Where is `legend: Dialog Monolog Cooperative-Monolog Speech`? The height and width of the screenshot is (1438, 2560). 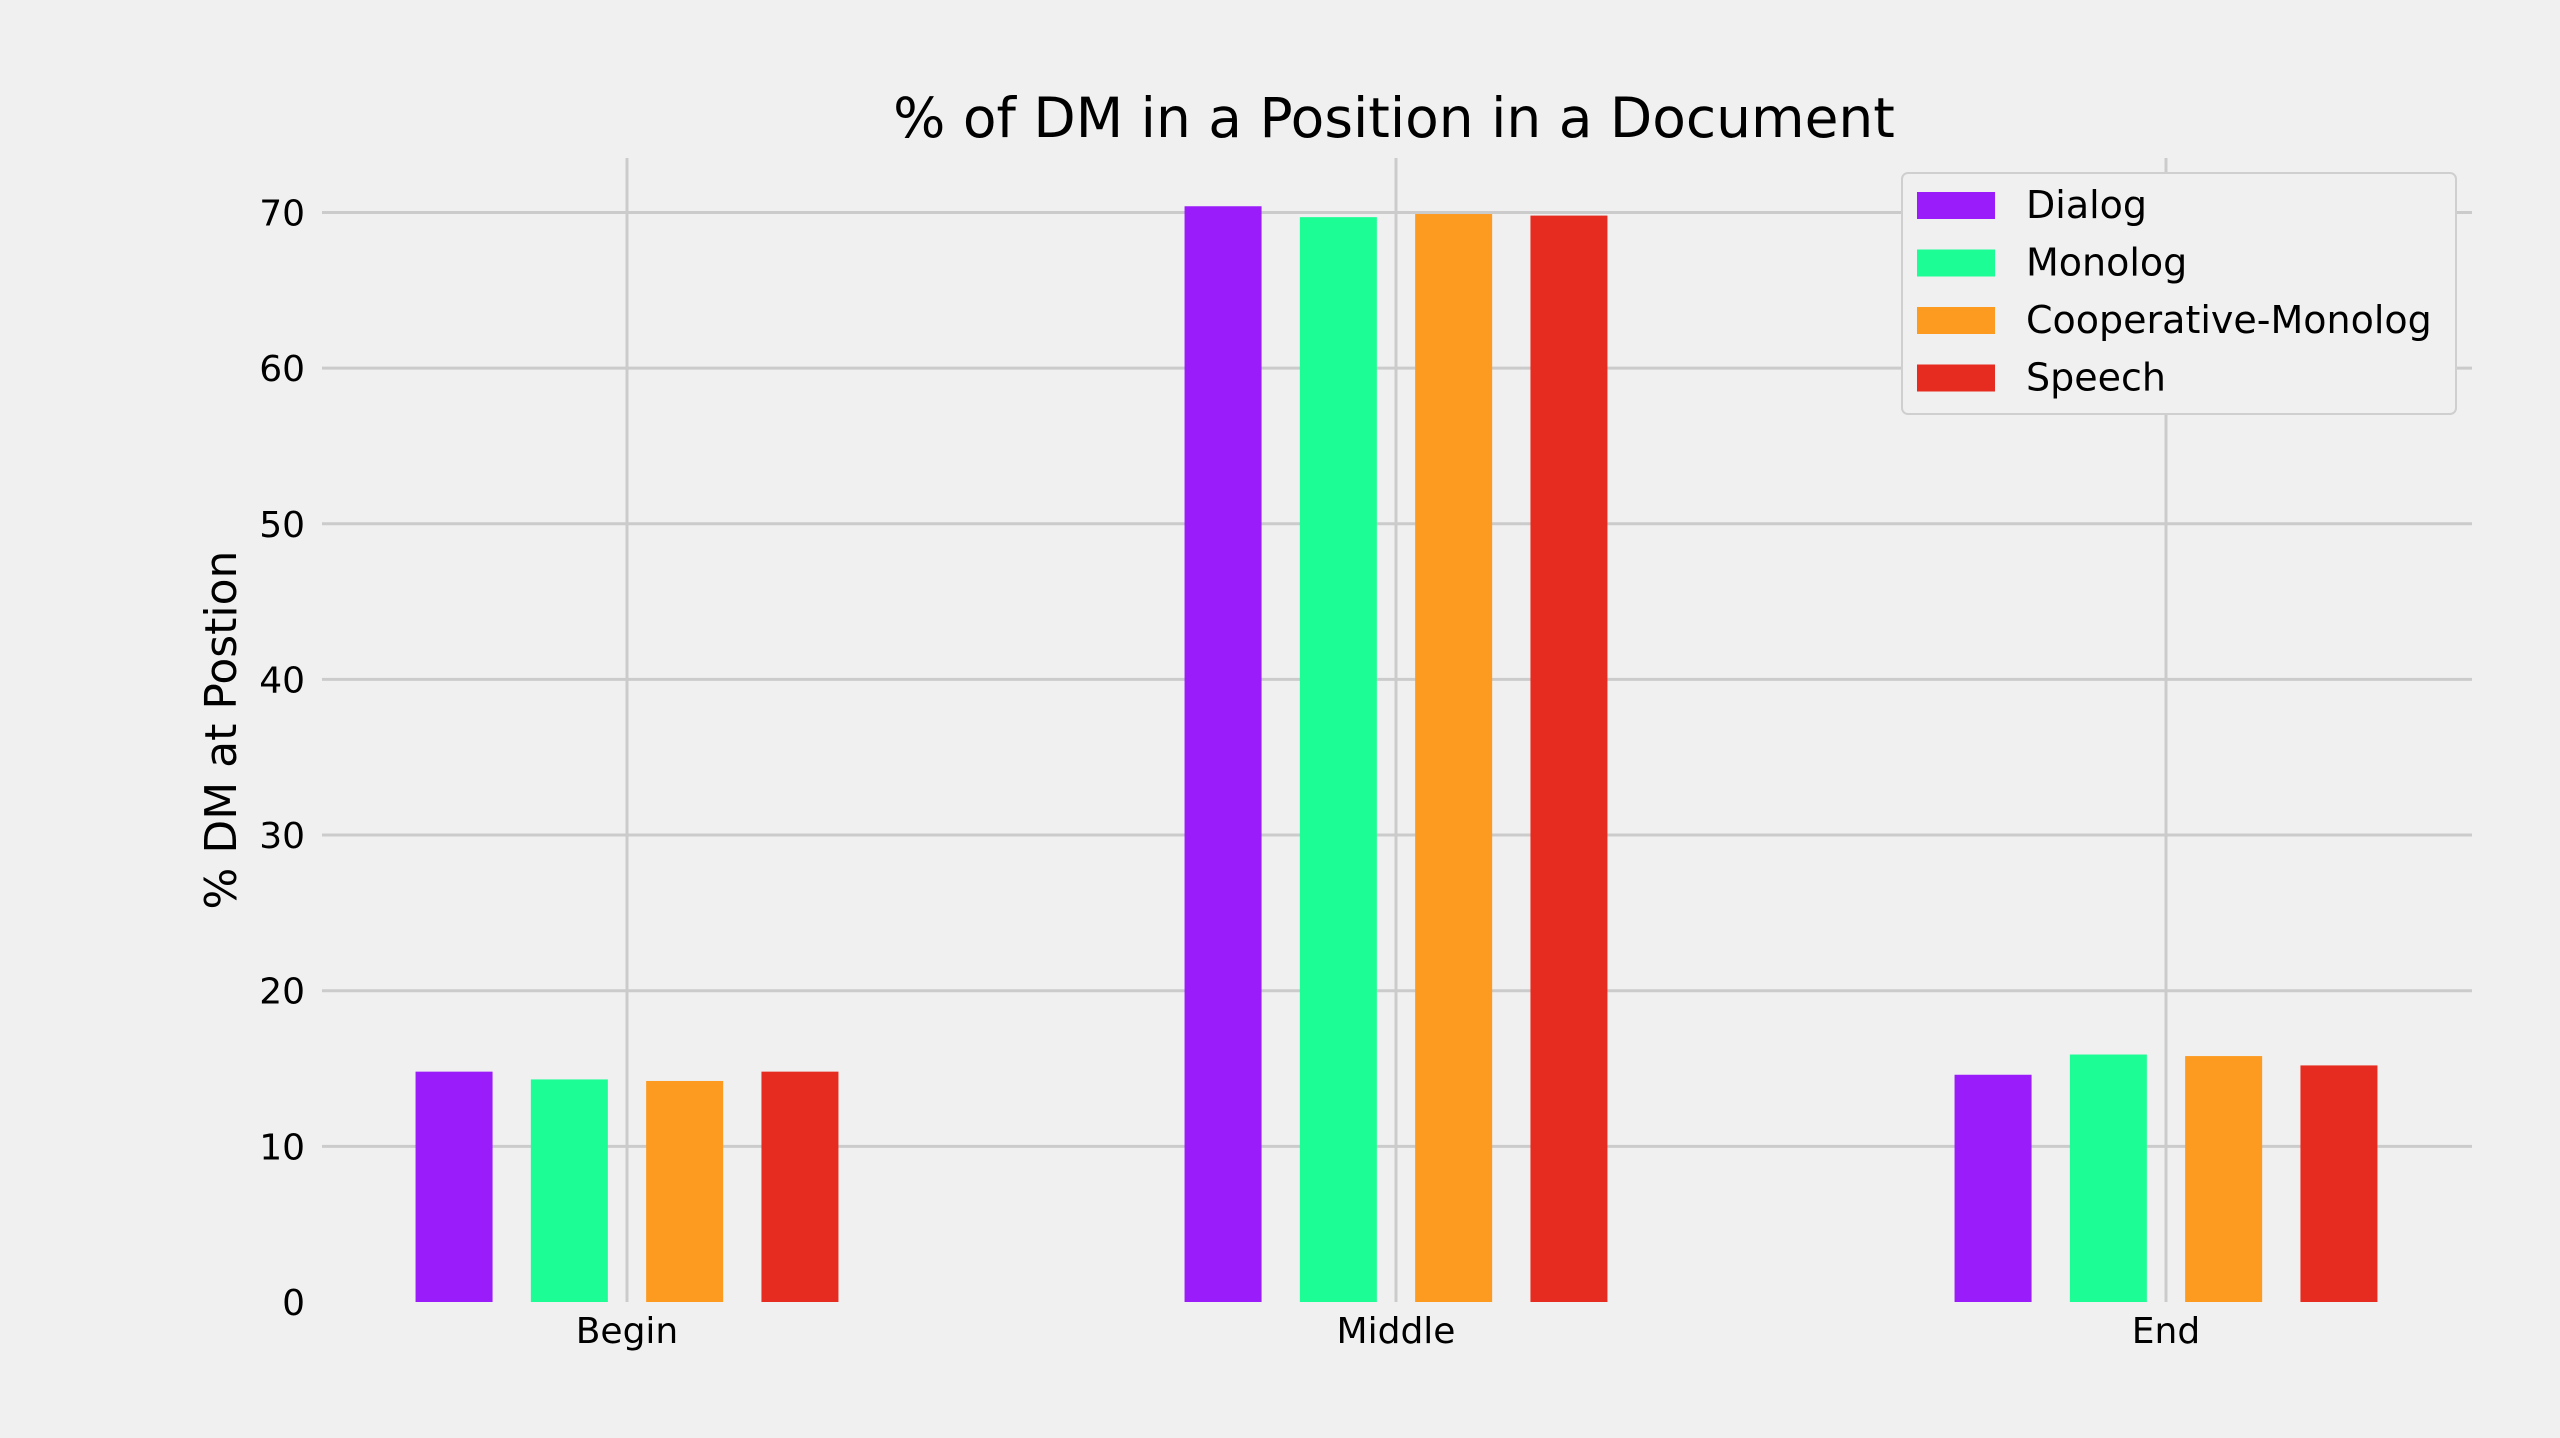 legend: Dialog Monolog Cooperative-Monolog Speech is located at coordinates (2179, 293).